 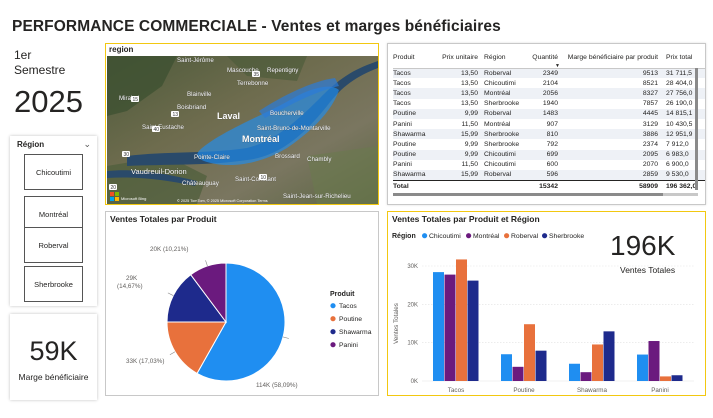 I want to click on table-row: Poutine 9,99 Roberval 1483 4445 14 815,1, so click(x=549, y=113).